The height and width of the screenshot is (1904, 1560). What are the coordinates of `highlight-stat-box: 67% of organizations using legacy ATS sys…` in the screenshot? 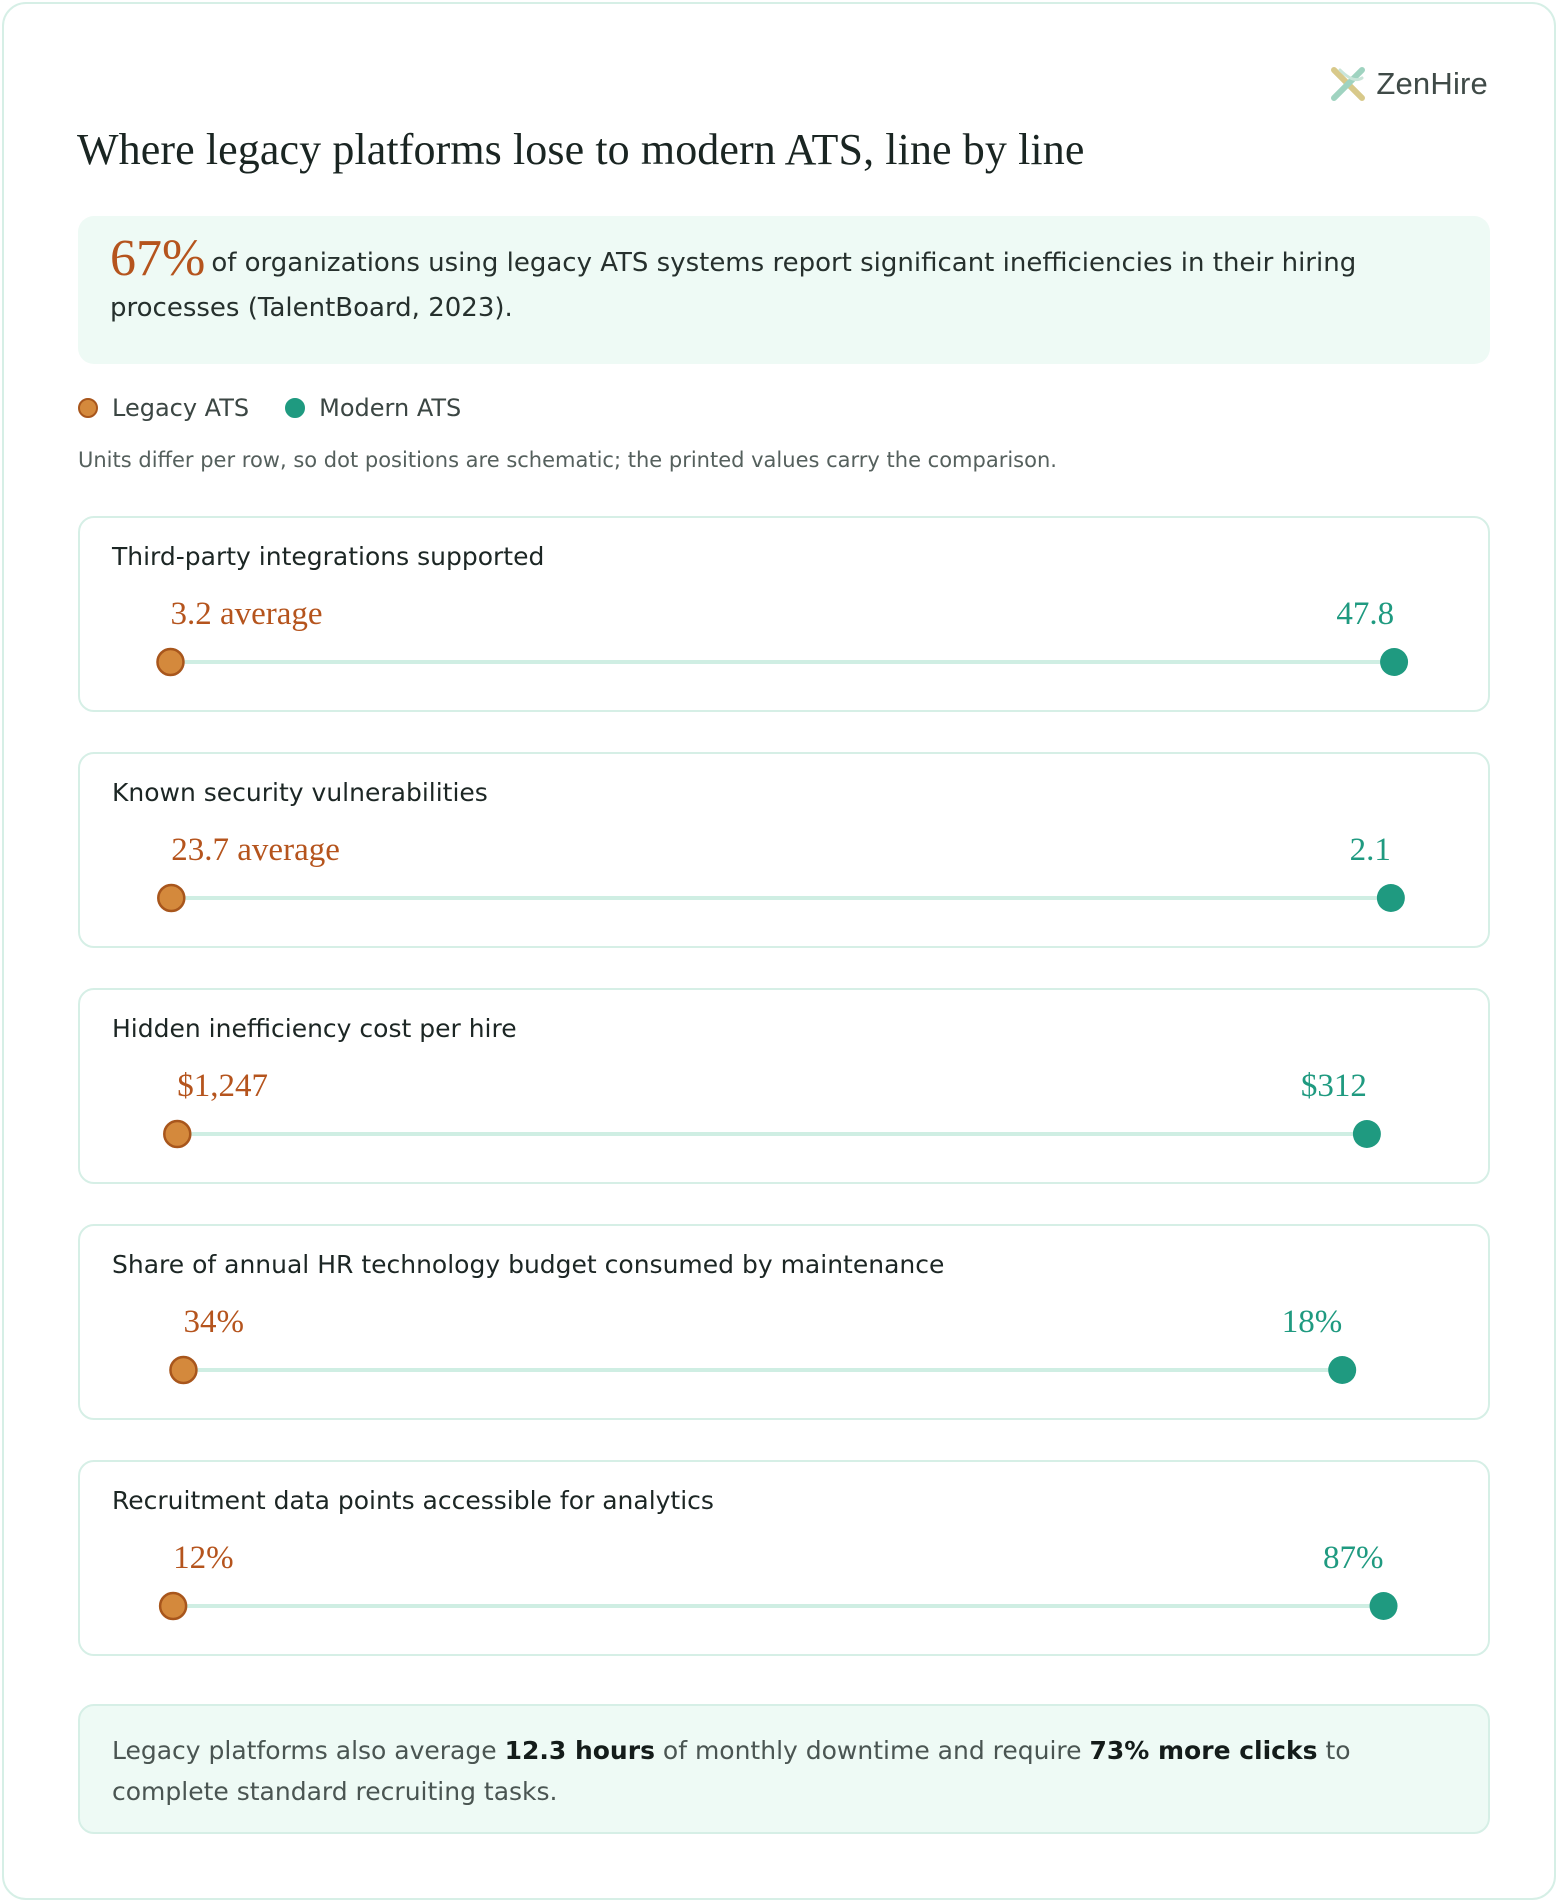 It's located at (784, 290).